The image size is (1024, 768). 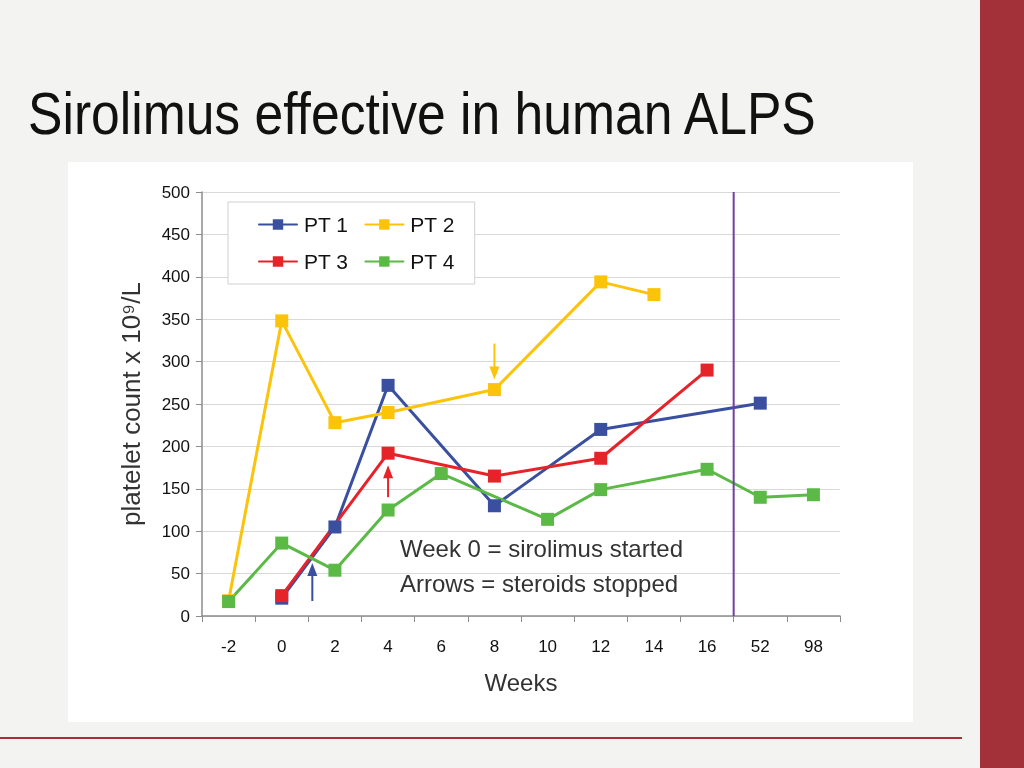 I want to click on x-tick-label: 16, so click(x=707, y=646).